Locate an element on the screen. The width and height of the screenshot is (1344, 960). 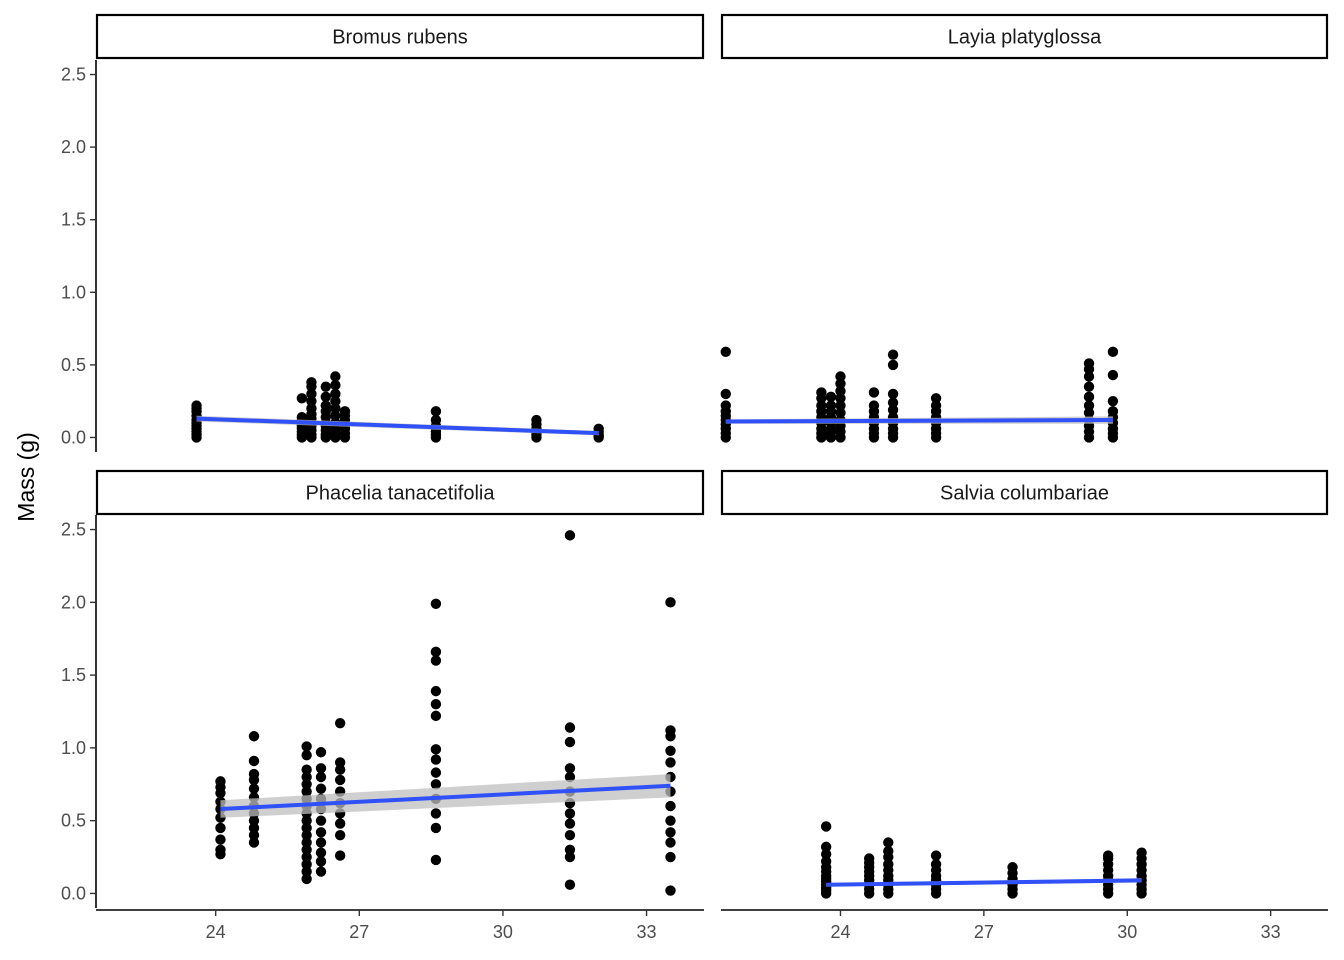
facet-title: Bromus rubens is located at coordinates (400, 38).